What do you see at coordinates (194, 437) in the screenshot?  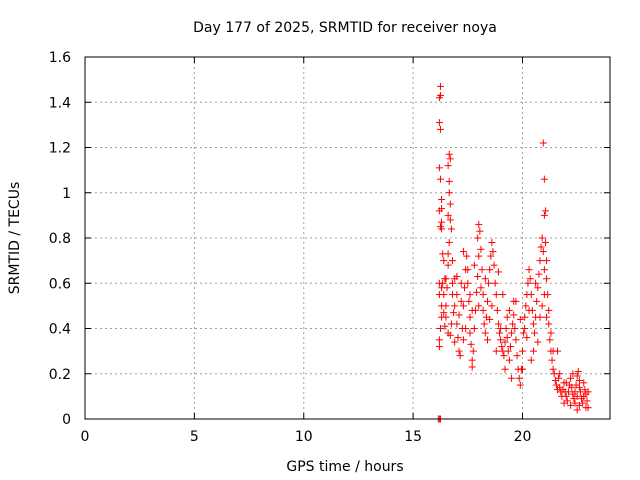 I see `x-tick-label: 5` at bounding box center [194, 437].